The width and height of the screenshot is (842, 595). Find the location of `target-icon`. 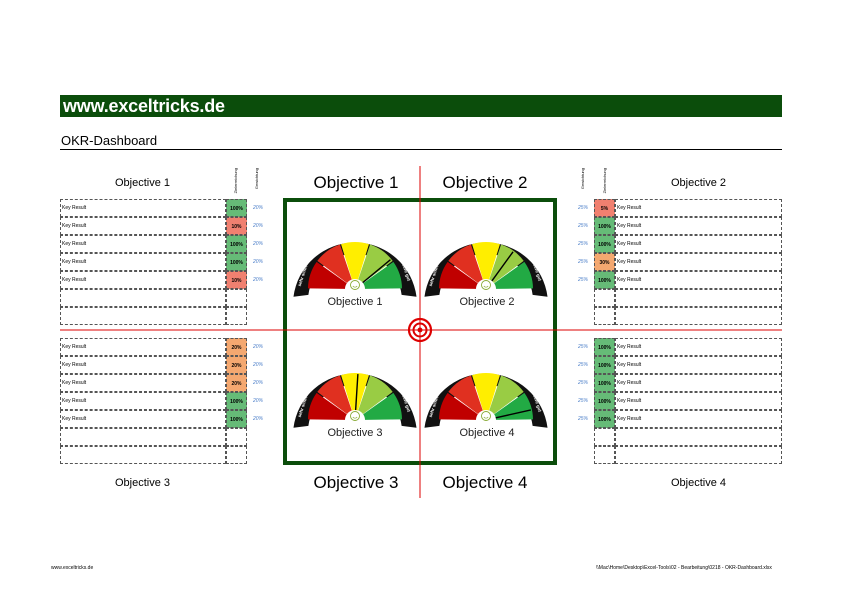

target-icon is located at coordinates (420, 330).